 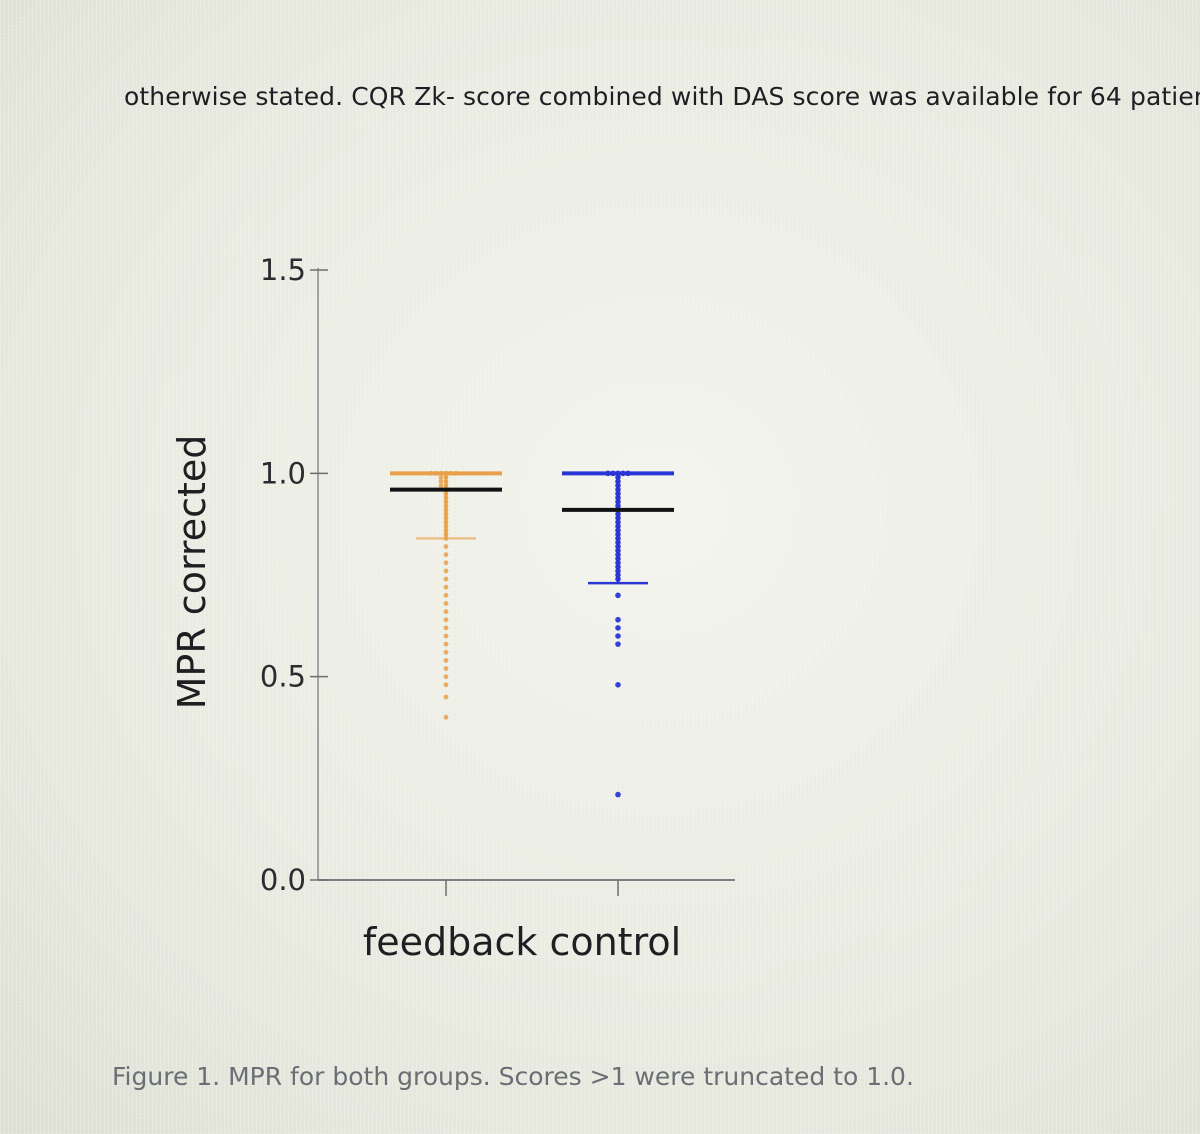 What do you see at coordinates (283, 677) in the screenshot?
I see `y-tick-label: 0.5` at bounding box center [283, 677].